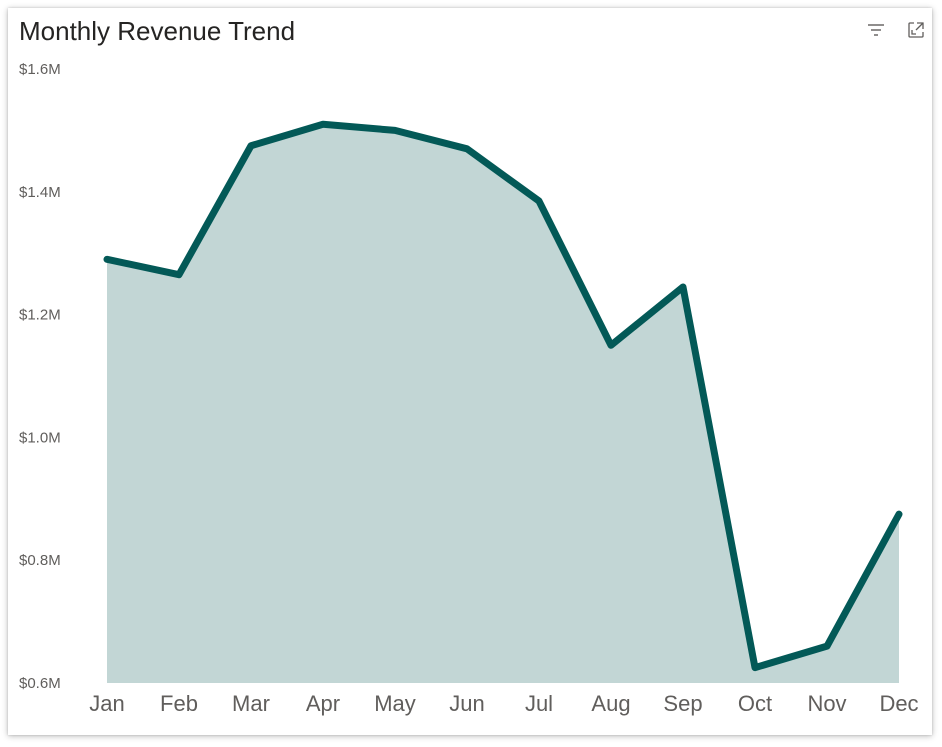 The height and width of the screenshot is (747, 942). I want to click on data-point-mar, so click(251, 145).